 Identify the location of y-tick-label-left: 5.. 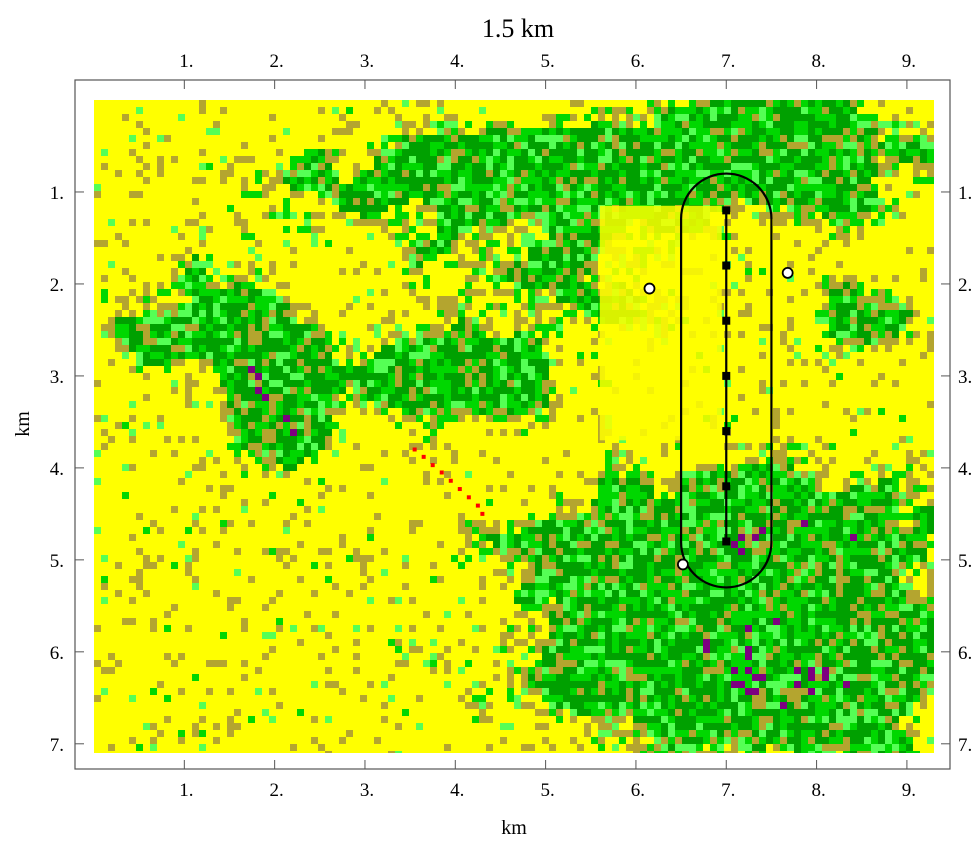
(57, 561).